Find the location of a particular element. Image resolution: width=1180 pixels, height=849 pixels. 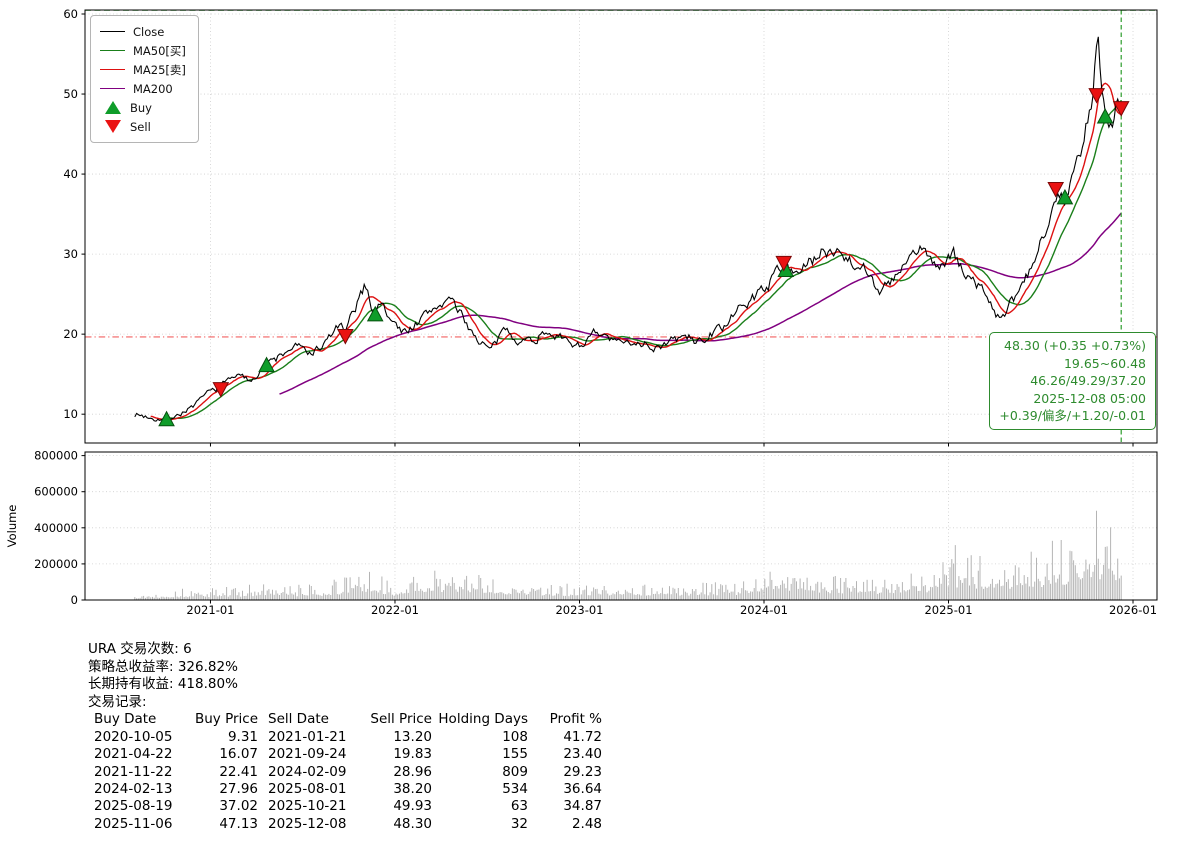

ma50-line-swatch is located at coordinates (112, 50).